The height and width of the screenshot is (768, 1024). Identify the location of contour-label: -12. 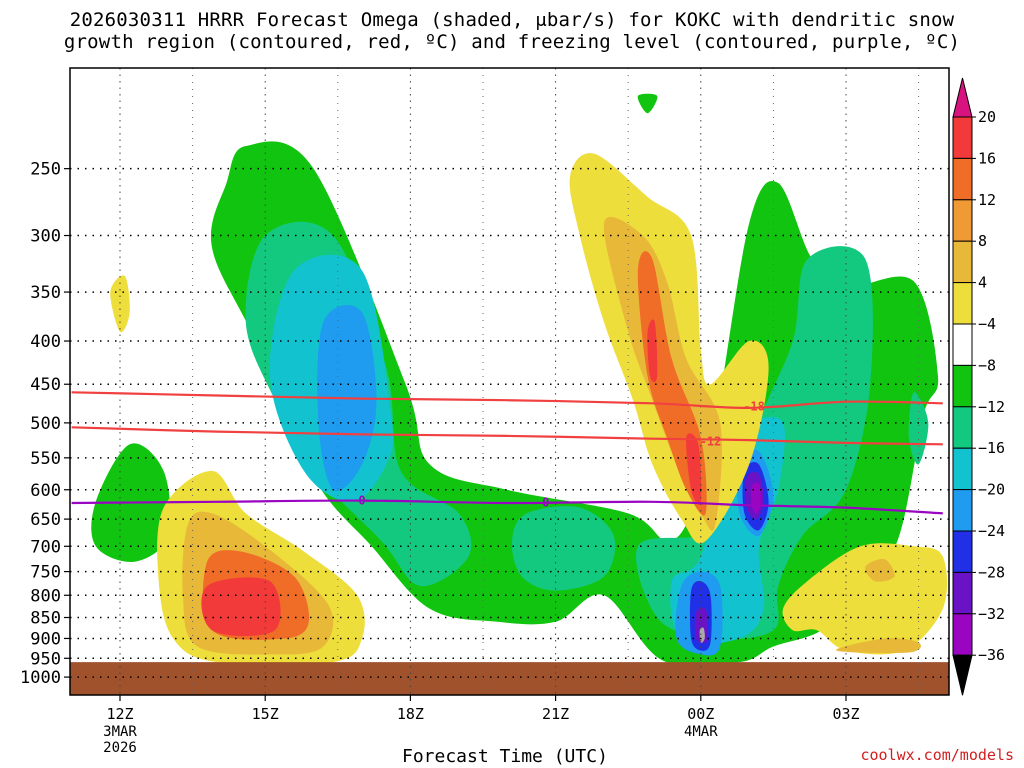
(711, 441).